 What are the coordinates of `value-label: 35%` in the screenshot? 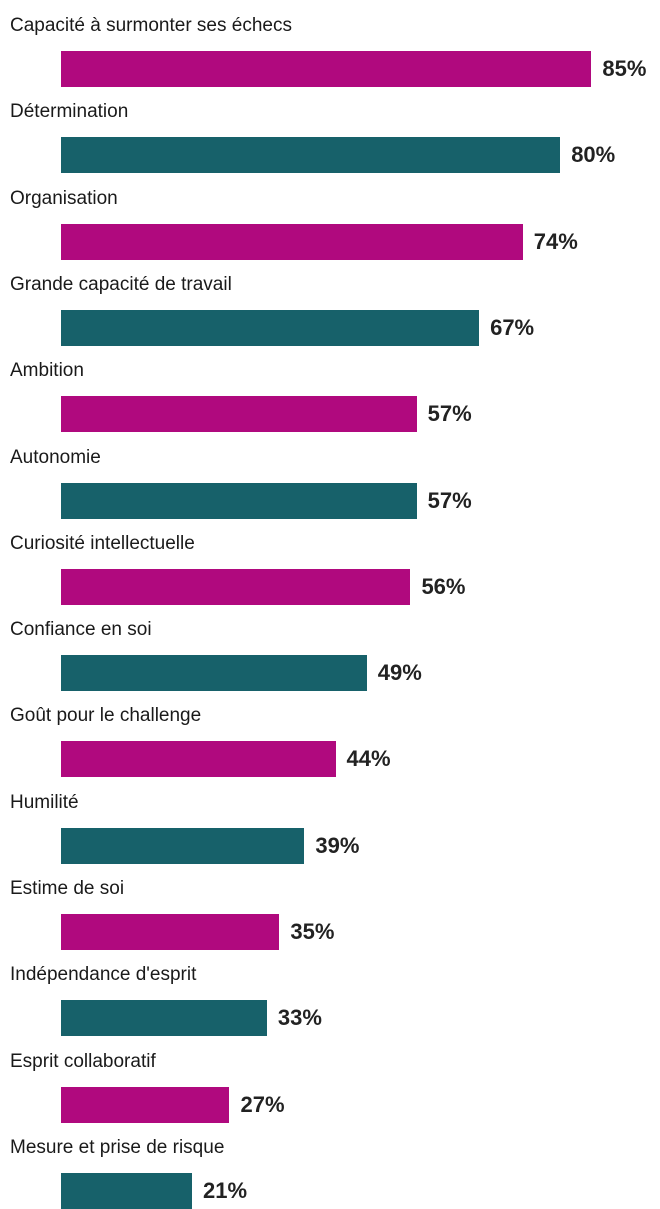 It's located at (312, 931).